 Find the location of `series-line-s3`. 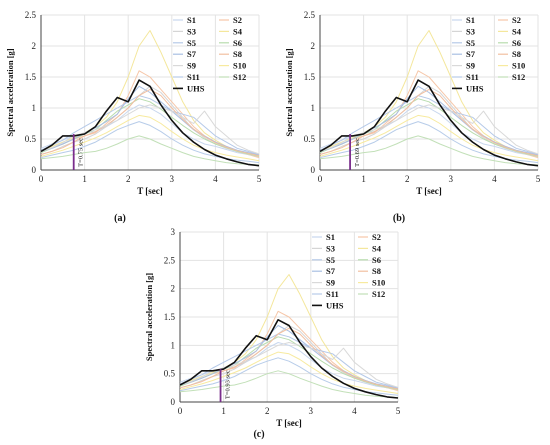

series-line-s3 is located at coordinates (289, 357).